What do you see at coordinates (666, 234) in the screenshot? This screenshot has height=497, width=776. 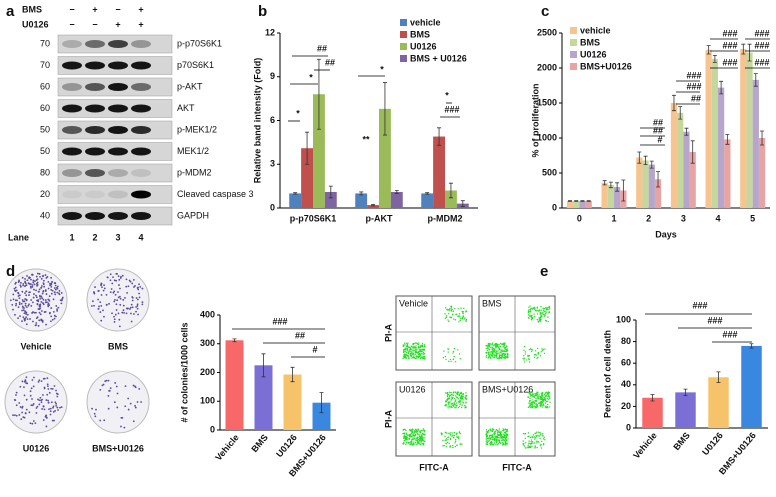 I see `x-axis-label: Days` at bounding box center [666, 234].